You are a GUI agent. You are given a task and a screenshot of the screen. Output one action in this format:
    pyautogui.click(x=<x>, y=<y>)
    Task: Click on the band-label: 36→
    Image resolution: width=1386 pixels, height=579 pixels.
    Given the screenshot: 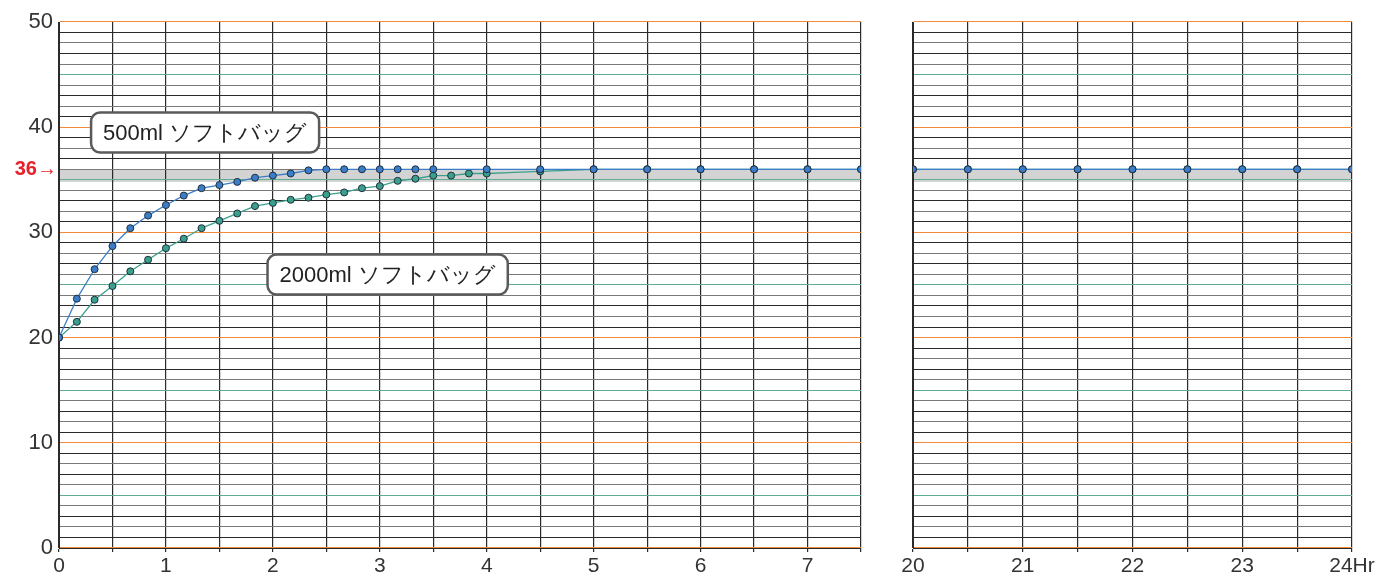 What is the action you would take?
    pyautogui.click(x=35, y=167)
    